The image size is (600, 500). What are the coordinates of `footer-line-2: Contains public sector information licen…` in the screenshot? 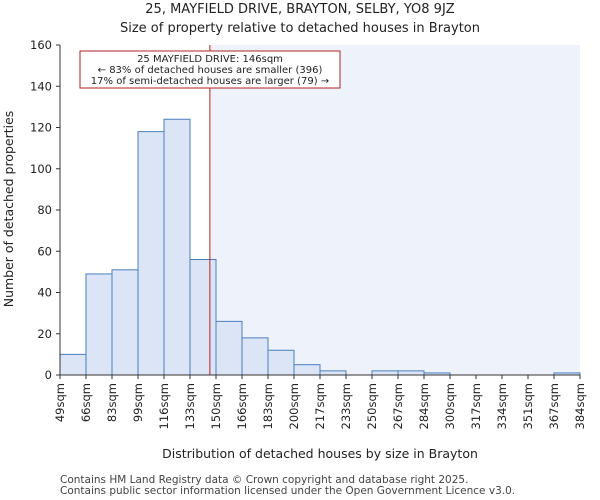 It's located at (287, 491).